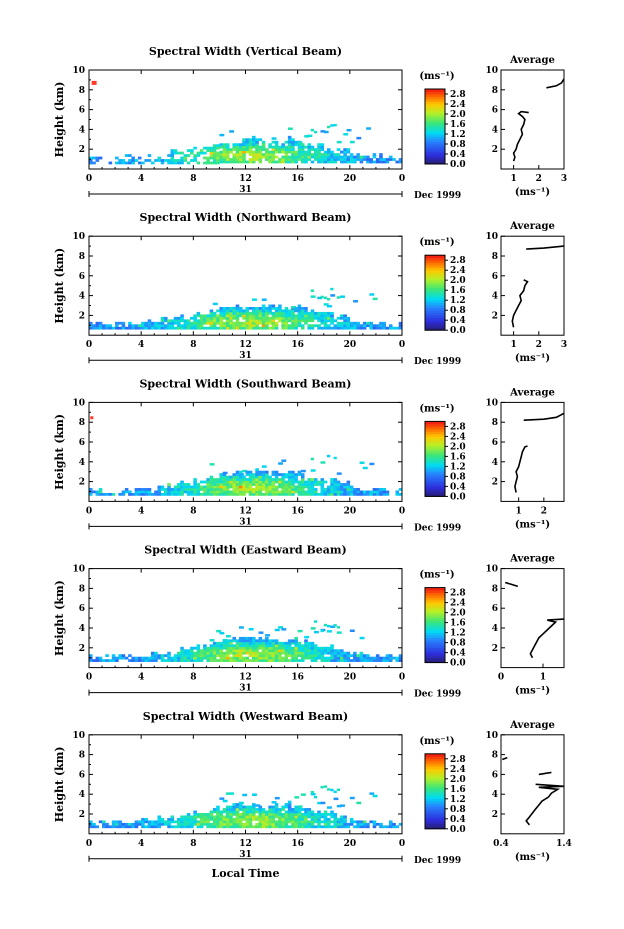 The width and height of the screenshot is (624, 929). Describe the element at coordinates (82, 297) in the screenshot. I see `y-tick-label: 4` at that location.